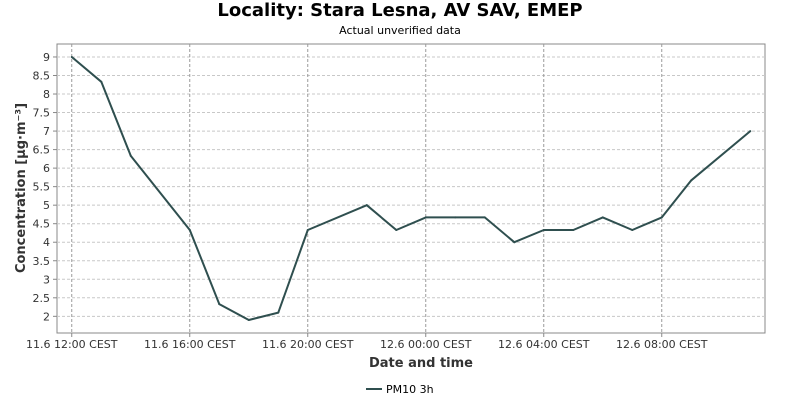  What do you see at coordinates (46, 94) in the screenshot?
I see `y-tick-label: 8` at bounding box center [46, 94].